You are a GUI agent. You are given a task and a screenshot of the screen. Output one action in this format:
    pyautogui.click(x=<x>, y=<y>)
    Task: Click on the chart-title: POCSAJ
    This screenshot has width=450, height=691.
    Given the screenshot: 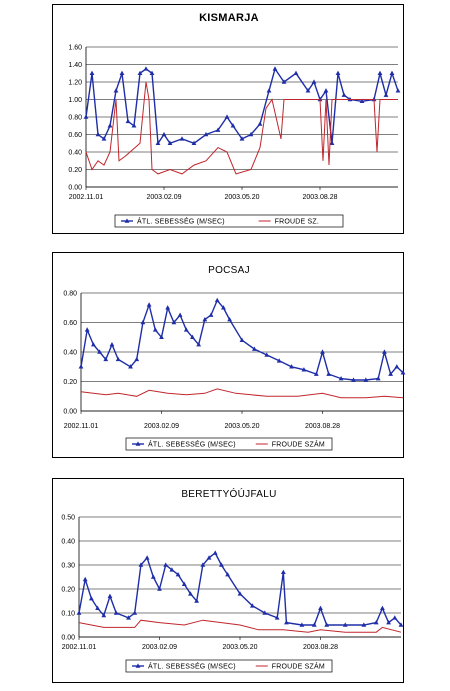 What is the action you would take?
    pyautogui.click(x=229, y=270)
    